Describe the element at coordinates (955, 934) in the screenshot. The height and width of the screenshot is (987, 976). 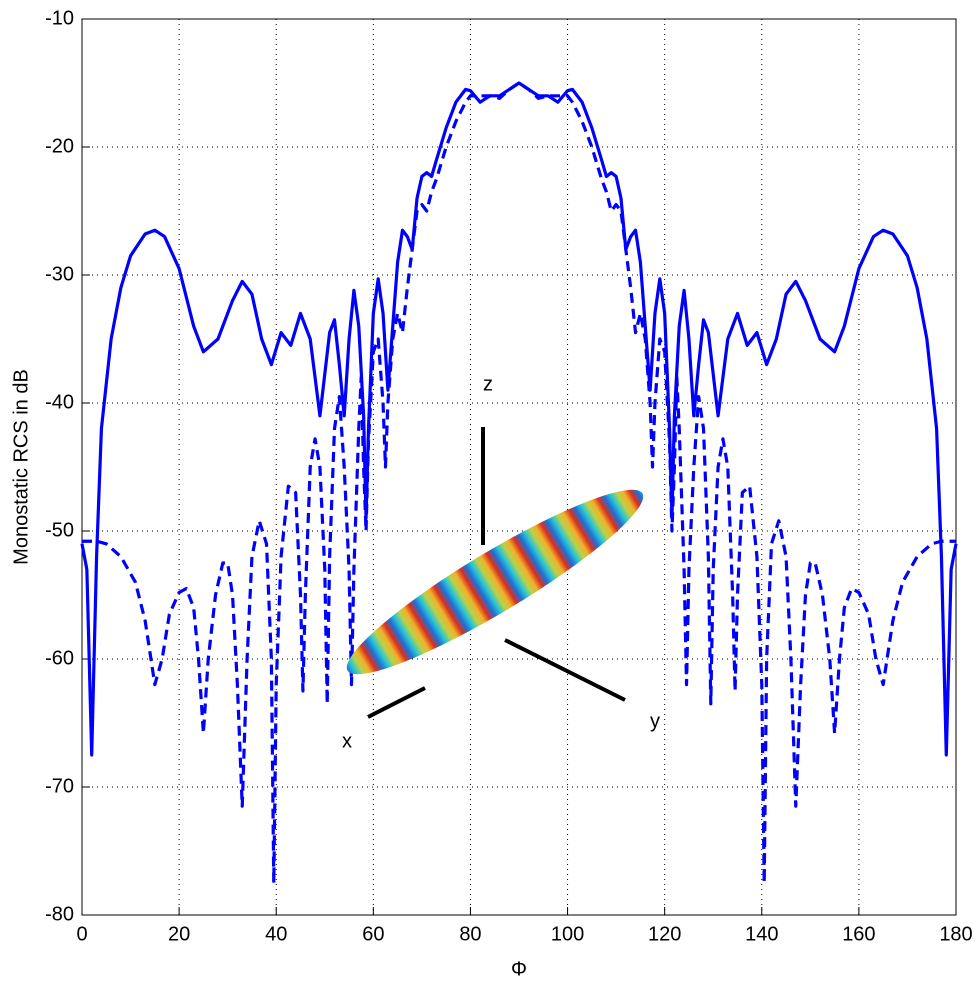
I see `x-tick-label: 180` at that location.